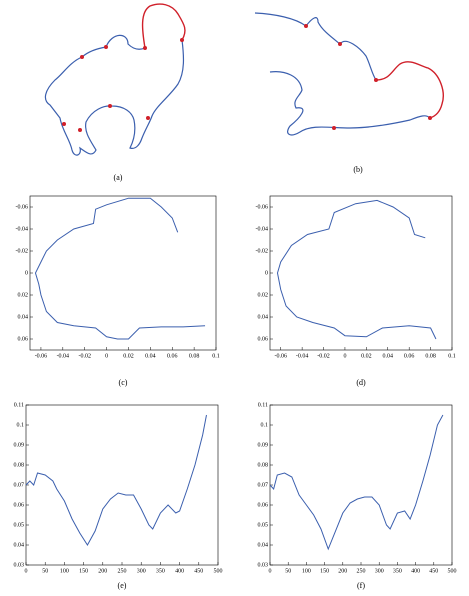 This screenshot has height=596, width=469. I want to click on caption: (d), so click(361, 382).